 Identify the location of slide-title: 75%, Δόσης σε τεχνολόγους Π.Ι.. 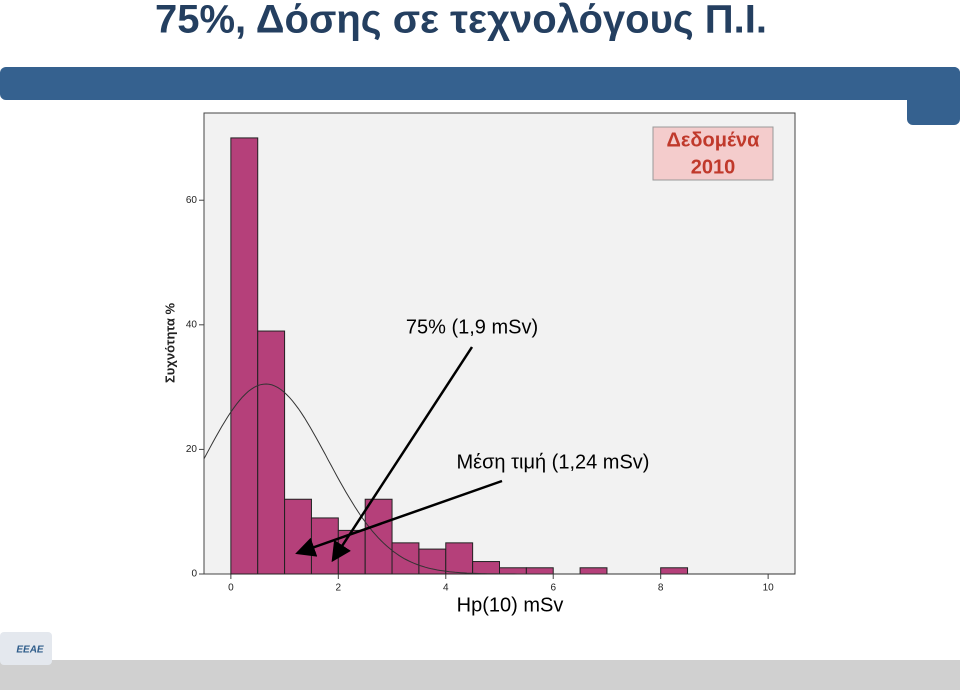
(461, 21).